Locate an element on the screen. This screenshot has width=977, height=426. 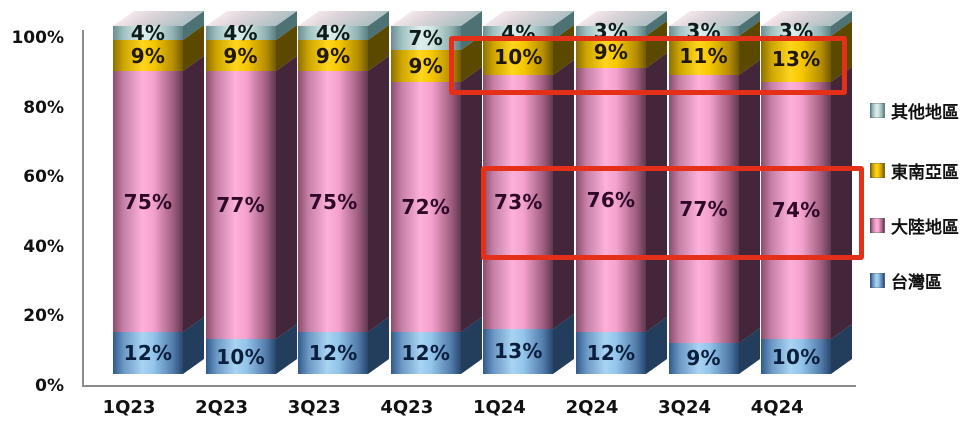
bar-segment-4Q24: 10% is located at coordinates (796, 356).